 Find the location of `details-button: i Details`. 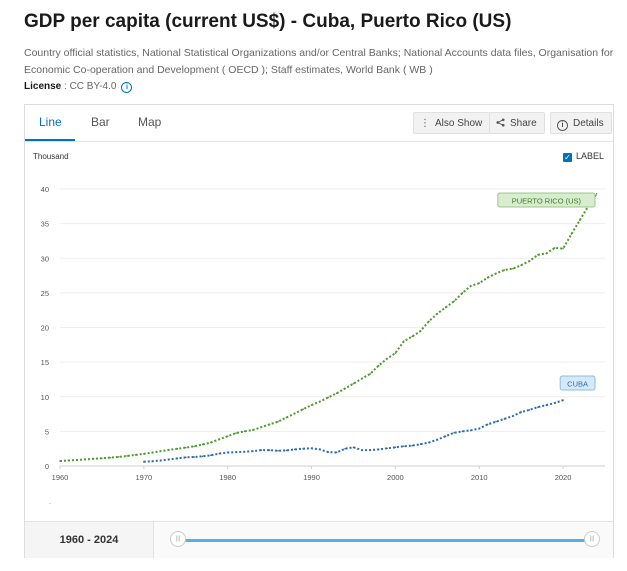

details-button: i Details is located at coordinates (581, 123).